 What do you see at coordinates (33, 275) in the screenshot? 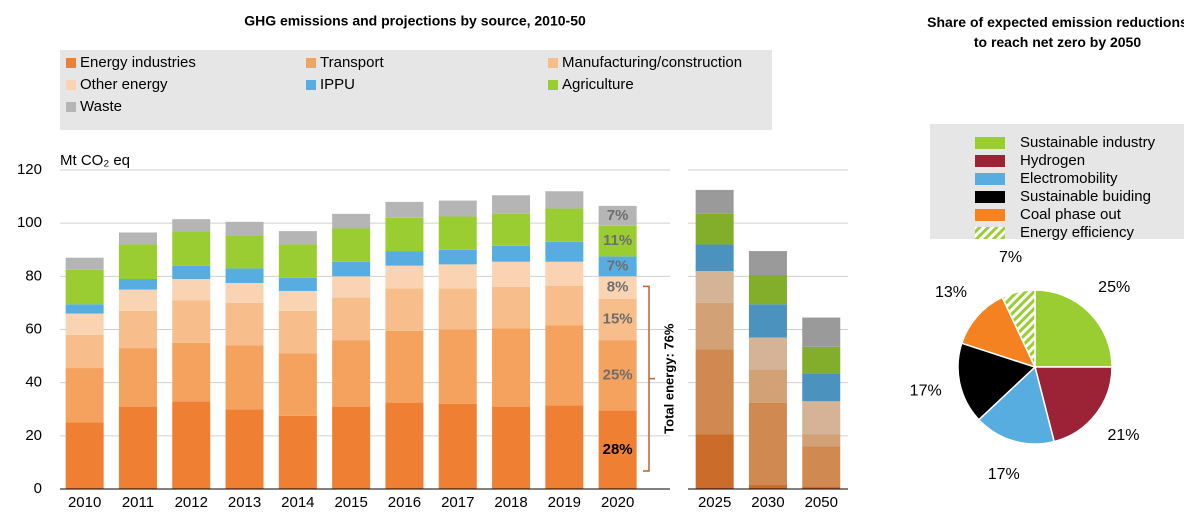
I see `y-tick-label: 80` at bounding box center [33, 275].